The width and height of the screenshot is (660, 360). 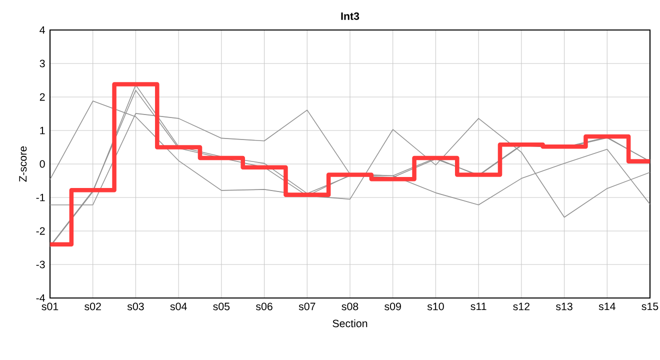 I want to click on y-tick-label: 3, so click(x=42, y=64).